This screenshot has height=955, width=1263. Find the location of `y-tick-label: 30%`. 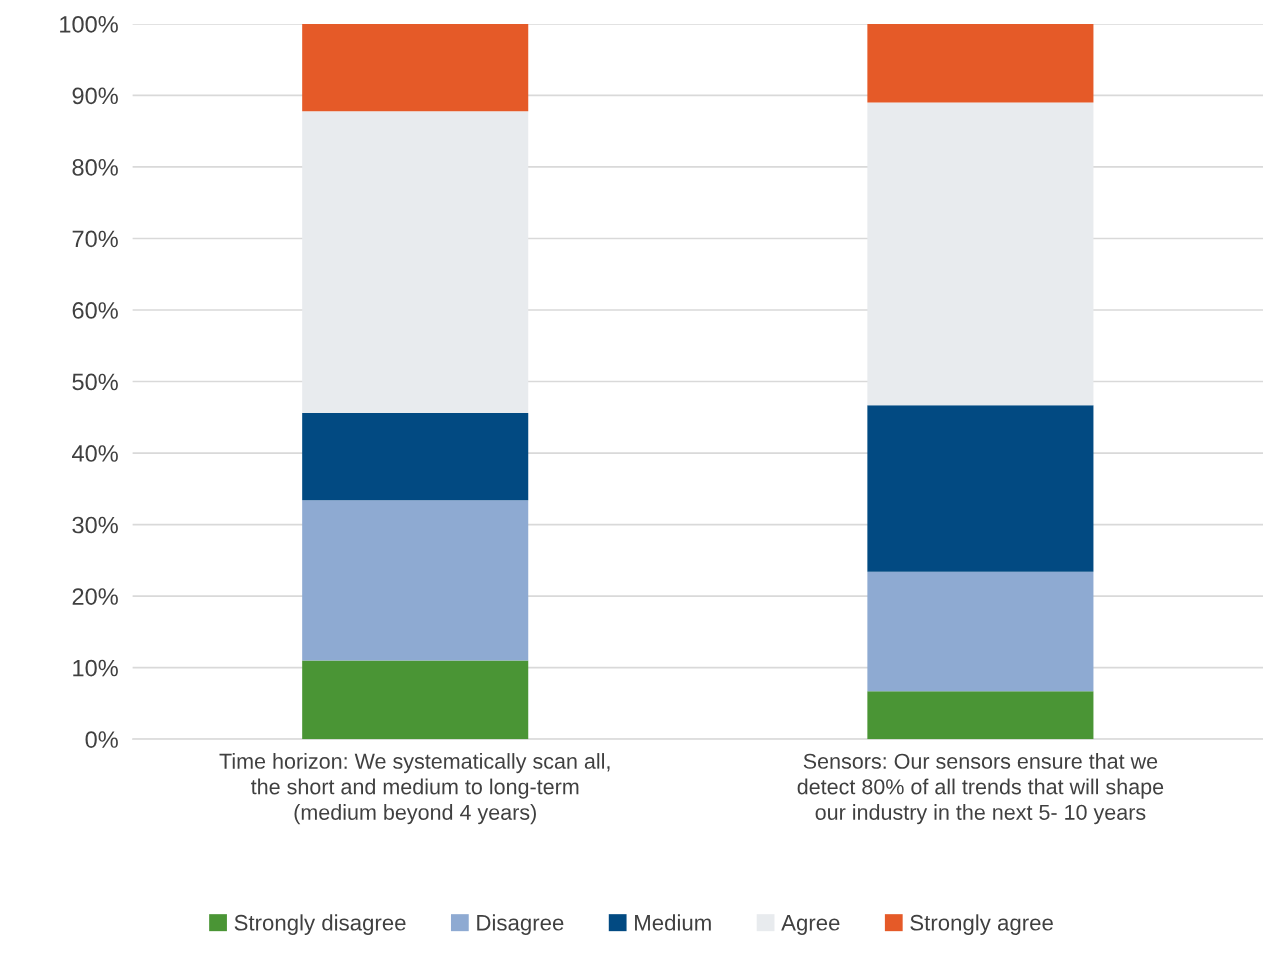

y-tick-label: 30% is located at coordinates (95, 525).